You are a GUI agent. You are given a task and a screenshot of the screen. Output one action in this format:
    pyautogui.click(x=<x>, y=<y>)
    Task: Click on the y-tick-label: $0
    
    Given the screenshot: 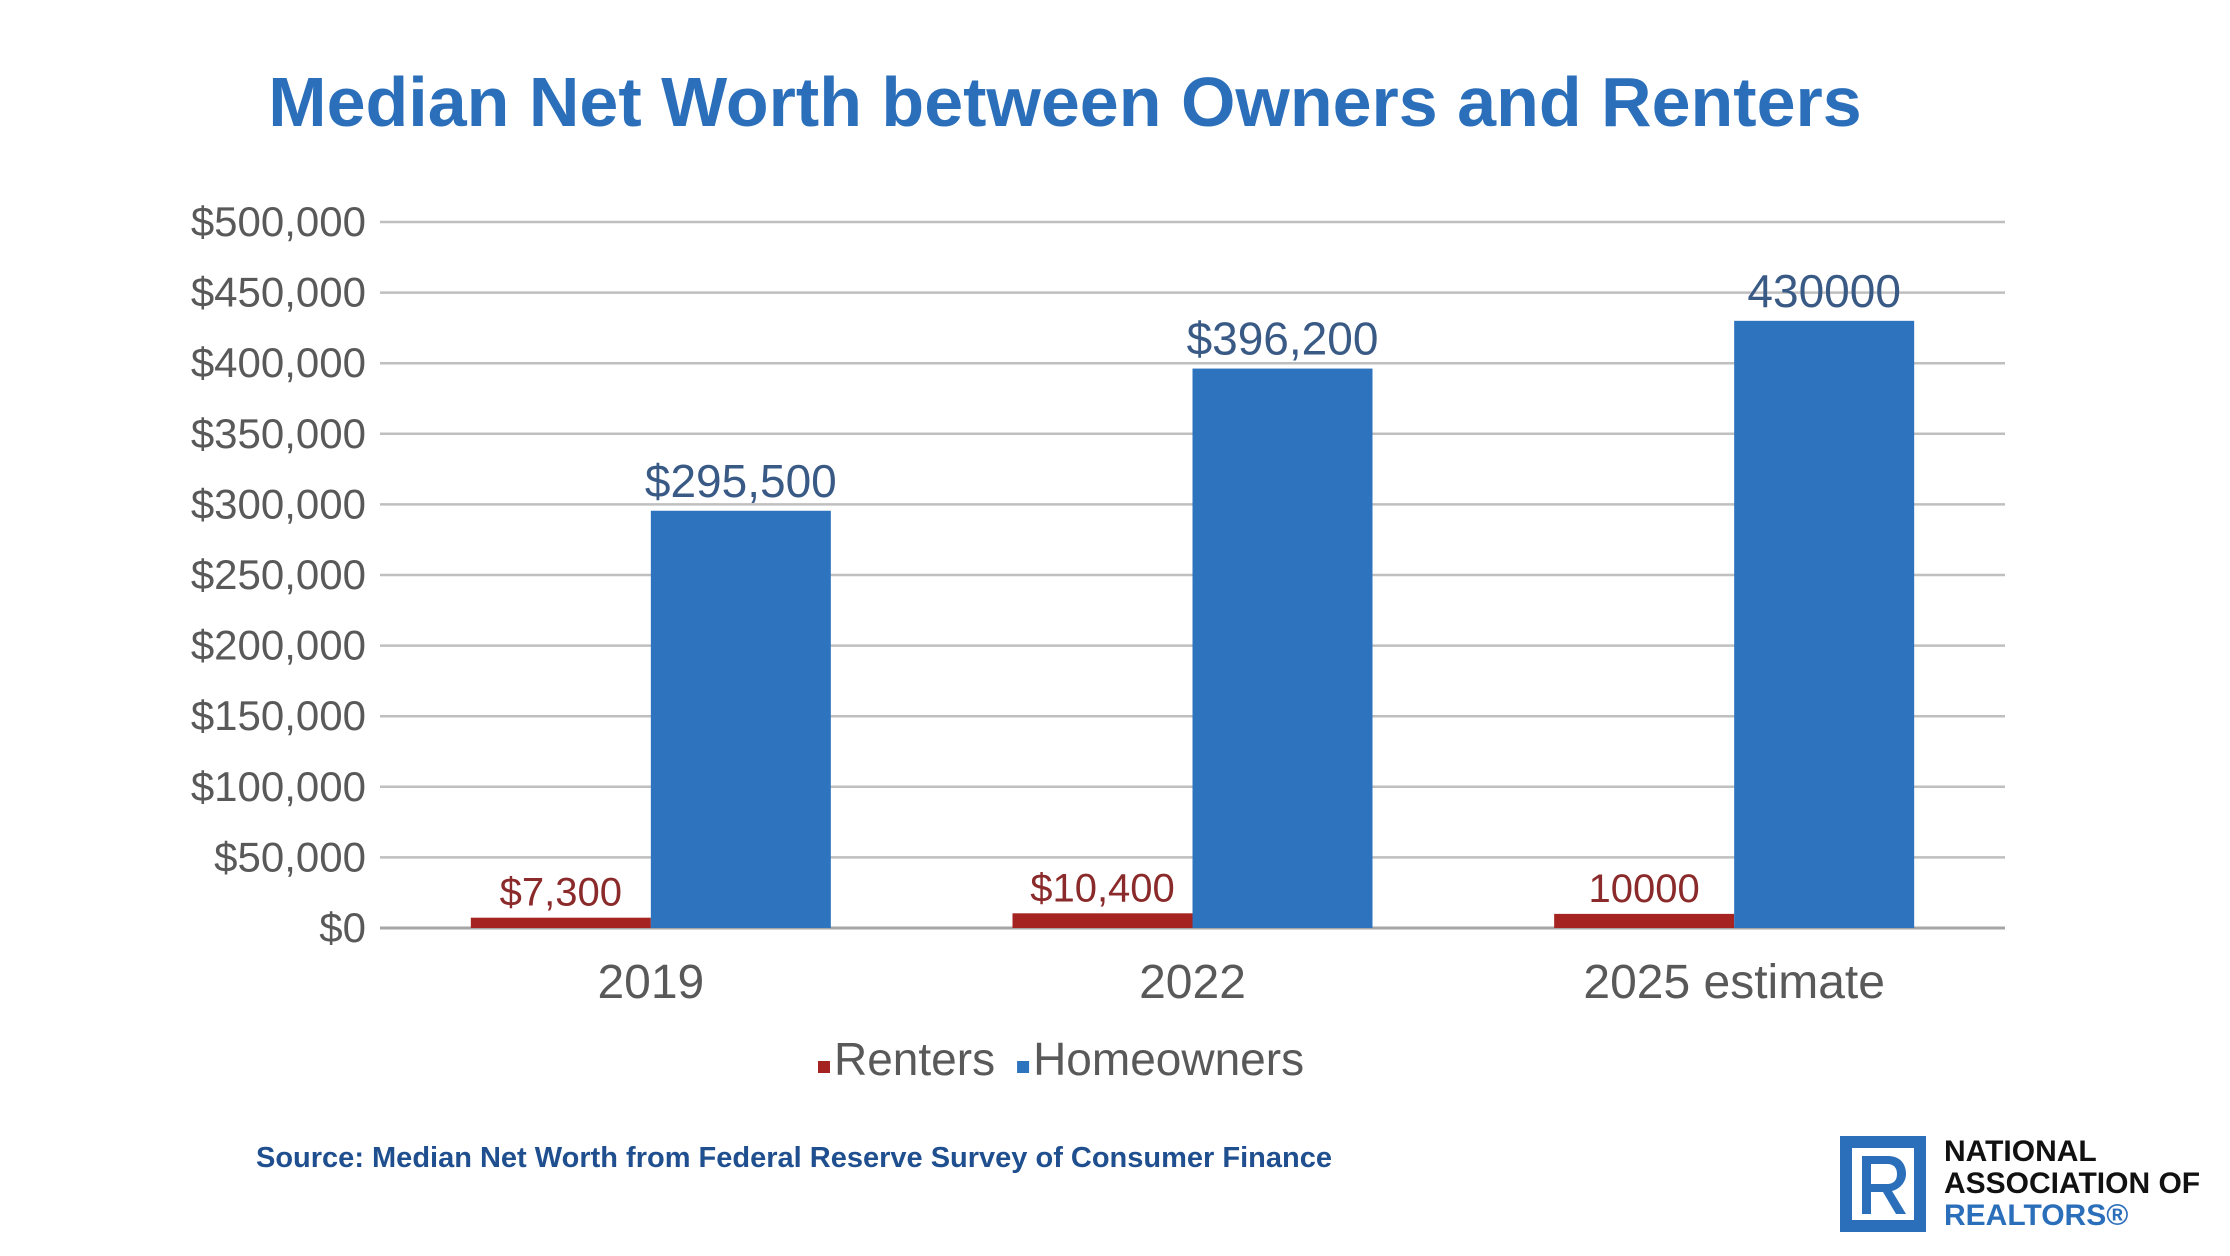 What is the action you would take?
    pyautogui.click(x=342, y=927)
    